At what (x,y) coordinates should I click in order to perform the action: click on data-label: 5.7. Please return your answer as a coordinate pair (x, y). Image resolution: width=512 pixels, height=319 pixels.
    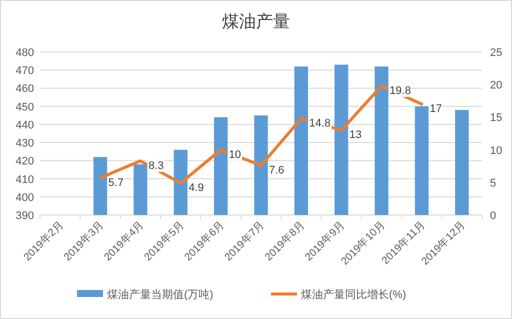
    Looking at the image, I should click on (116, 182).